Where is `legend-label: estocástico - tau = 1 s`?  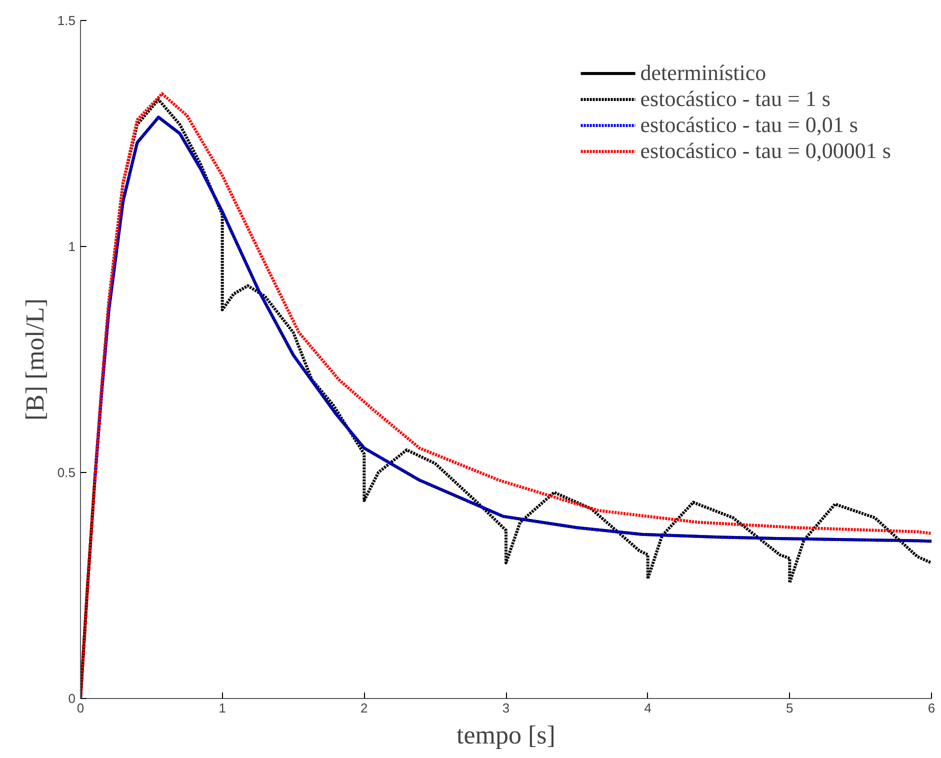
legend-label: estocástico - tau = 1 s is located at coordinates (735, 99).